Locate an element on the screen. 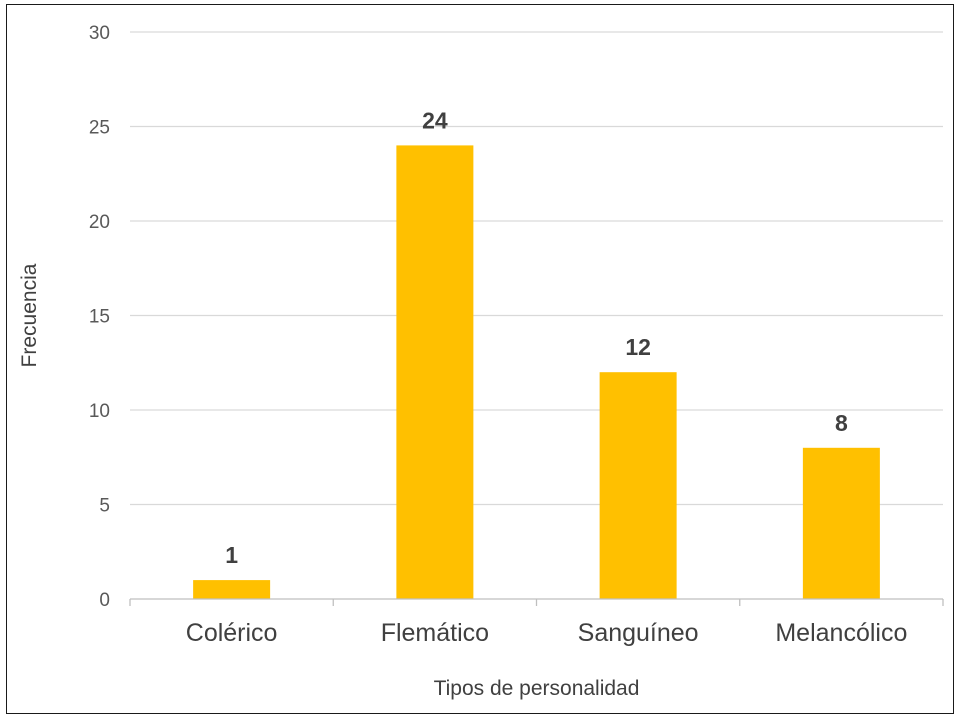 The width and height of the screenshot is (960, 719). y-tick-label-5: 5 is located at coordinates (104, 506).